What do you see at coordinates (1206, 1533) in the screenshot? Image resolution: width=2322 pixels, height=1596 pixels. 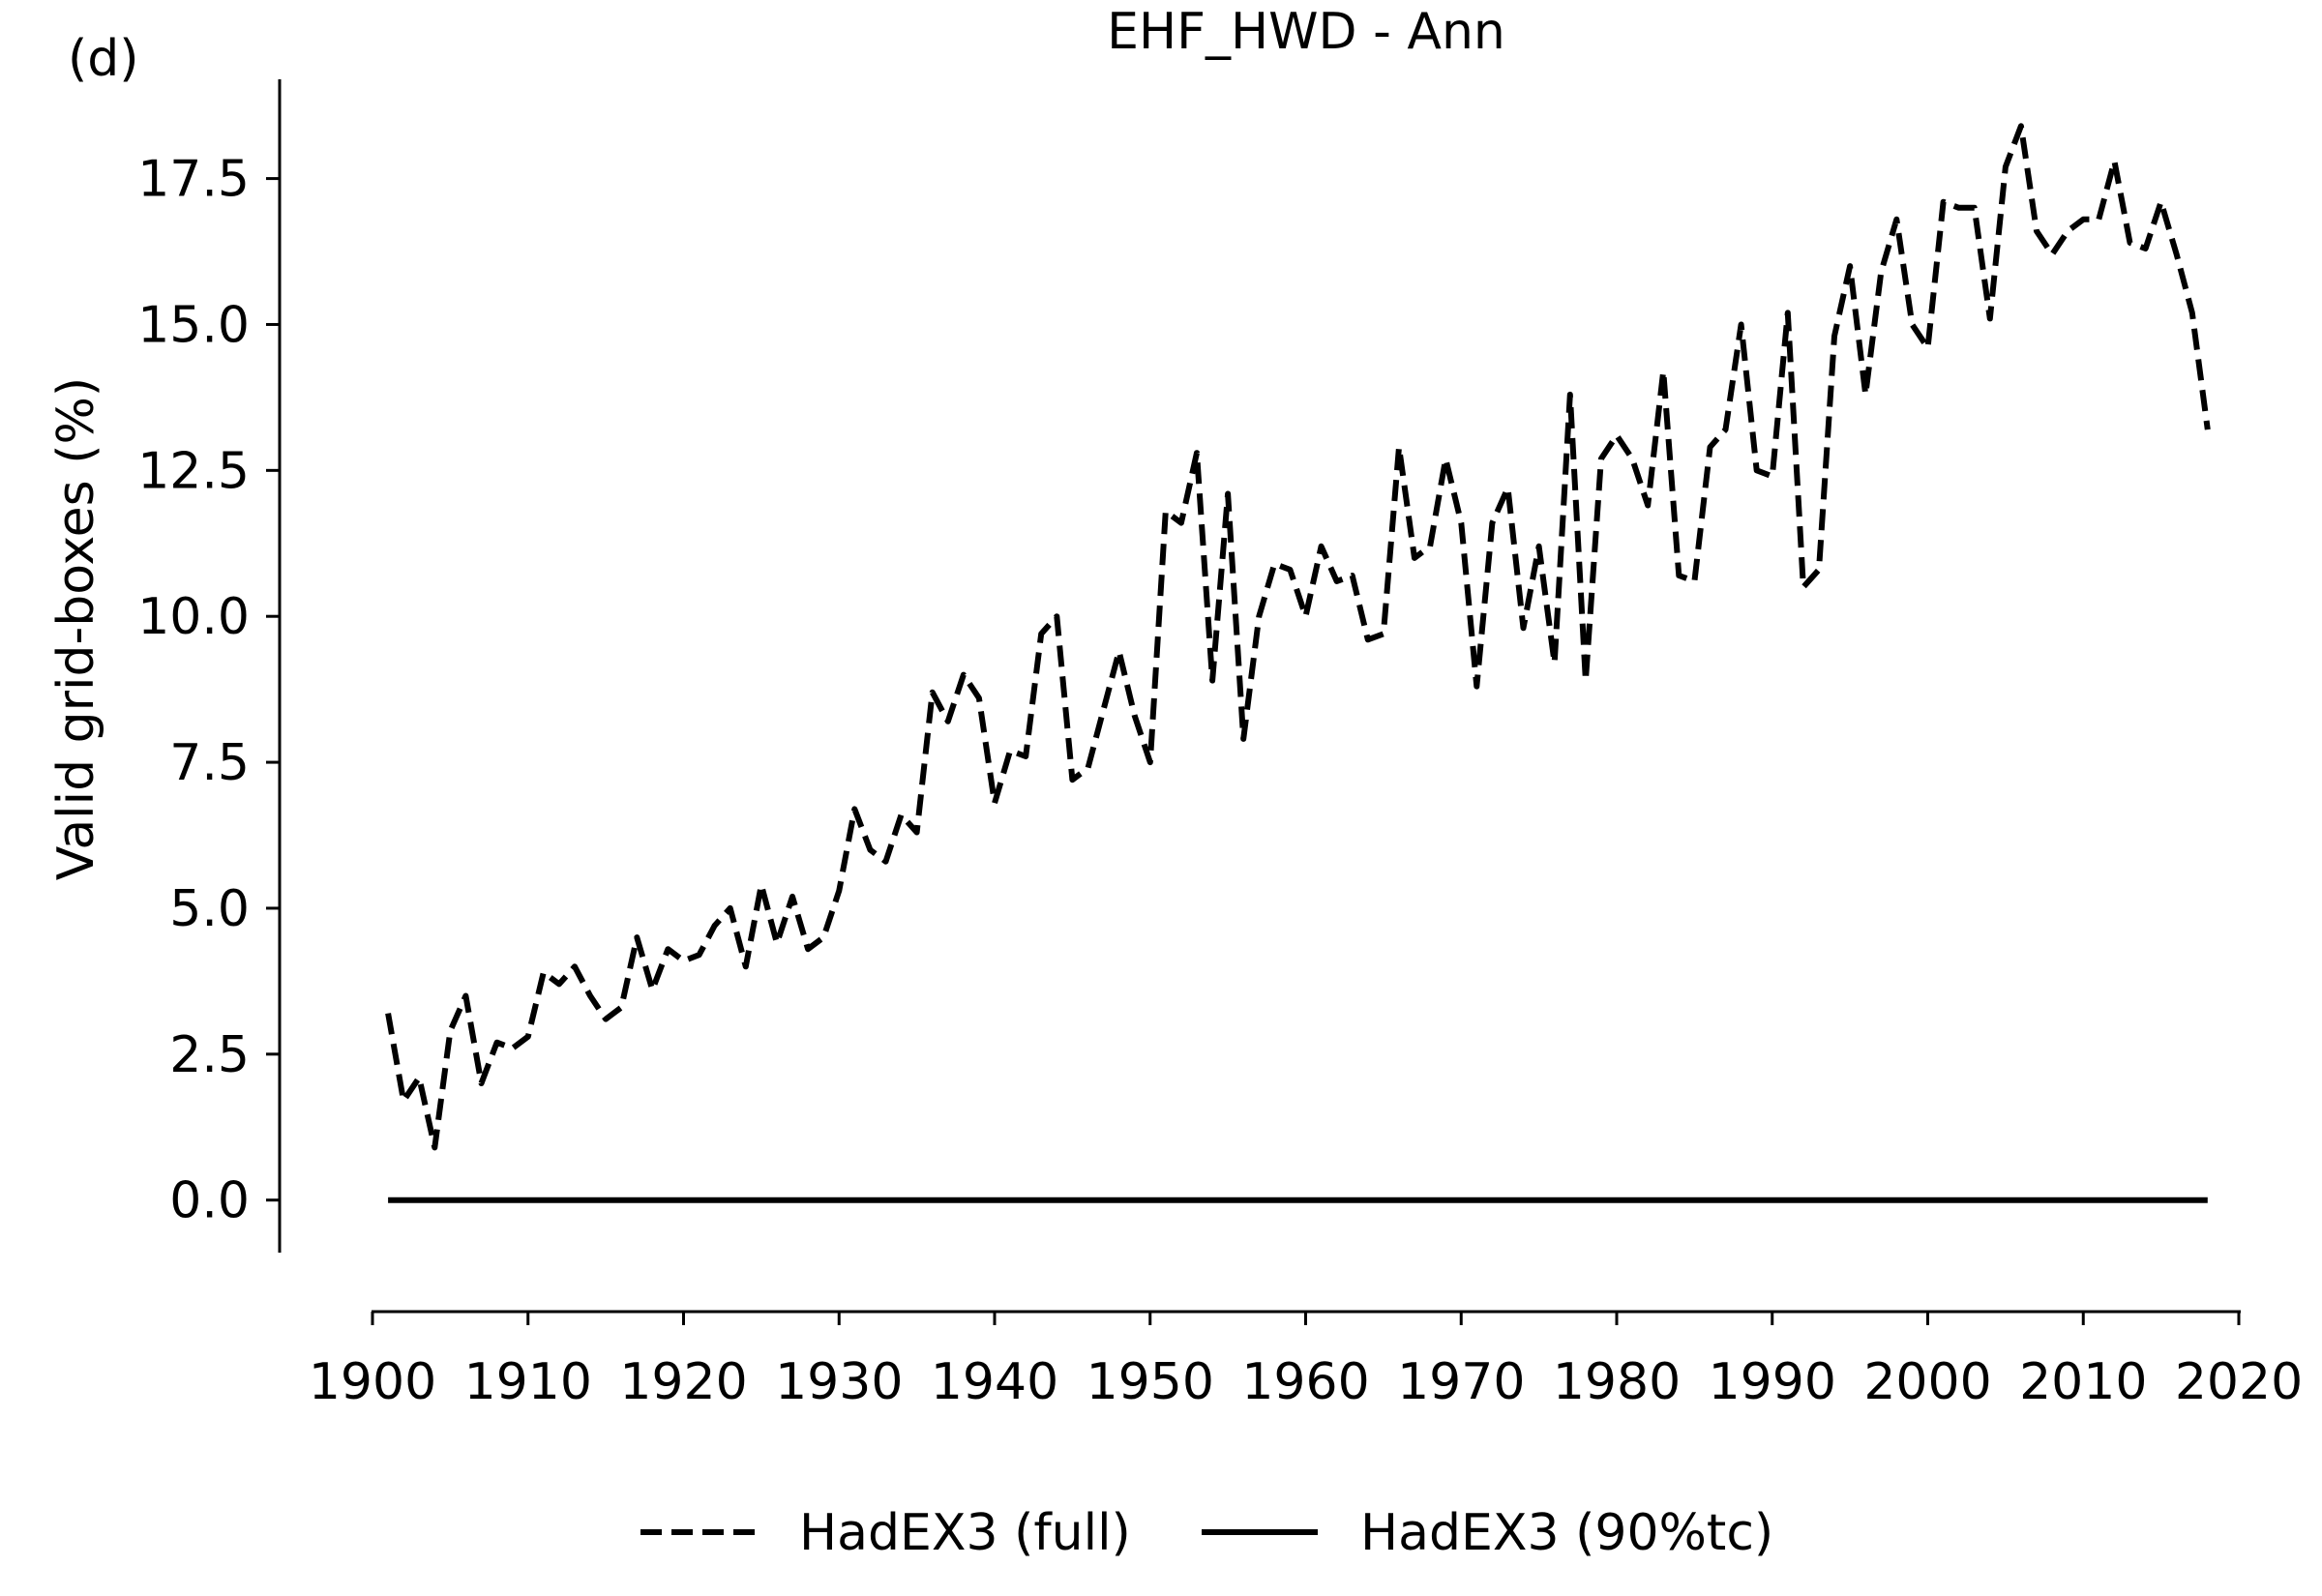 I see `legend: HadEX3 (full) HadEX3 (90%tc)` at bounding box center [1206, 1533].